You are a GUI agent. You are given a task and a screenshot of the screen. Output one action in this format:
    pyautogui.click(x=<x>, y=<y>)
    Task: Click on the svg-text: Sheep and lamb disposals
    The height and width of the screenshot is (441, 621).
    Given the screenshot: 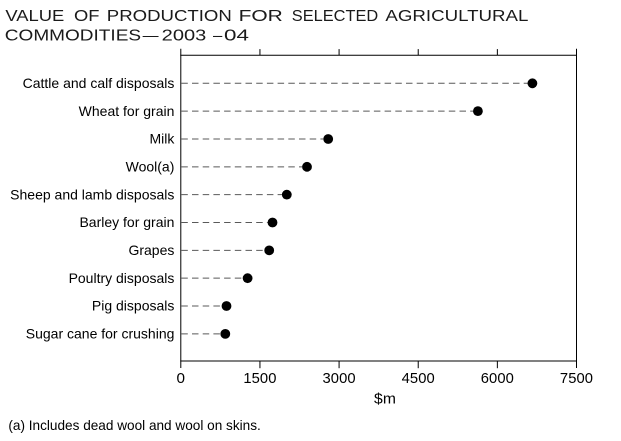 What is the action you would take?
    pyautogui.click(x=92, y=194)
    